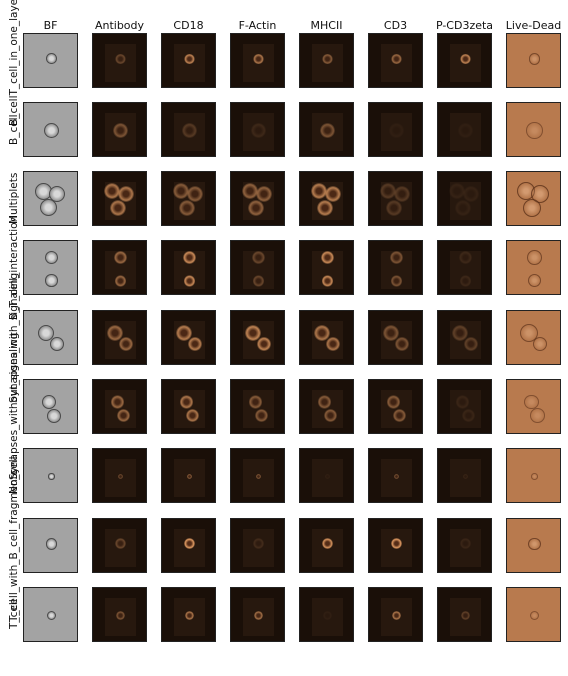 The width and height of the screenshot is (568, 676). What do you see at coordinates (119, 25) in the screenshot?
I see `column-title: Antibody` at bounding box center [119, 25].